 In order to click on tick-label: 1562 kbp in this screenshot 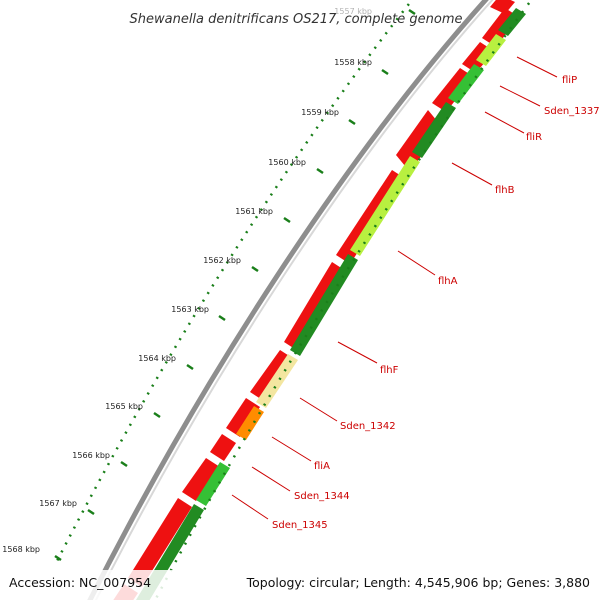, I will do `click(222, 260)`.